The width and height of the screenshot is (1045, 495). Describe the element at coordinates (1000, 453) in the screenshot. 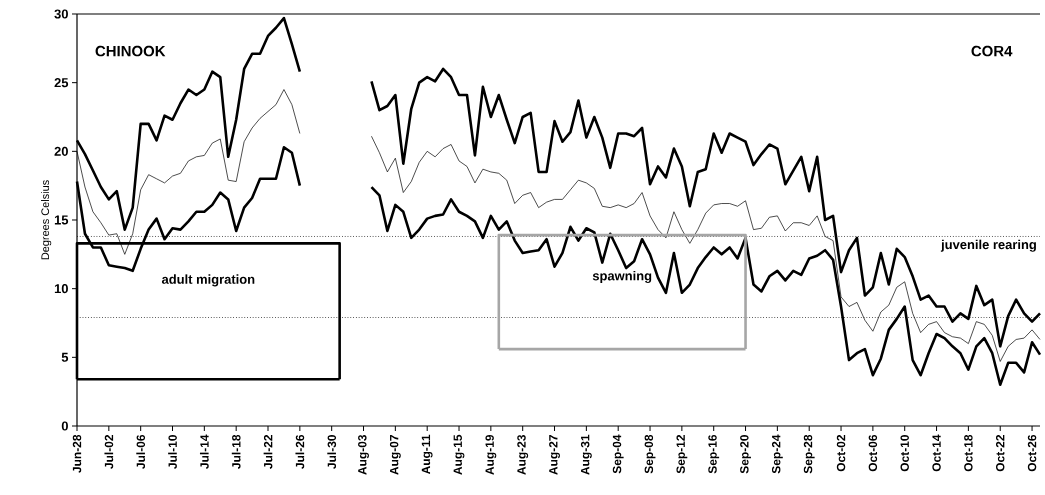

I see `x-tick-label: Oct-22` at that location.